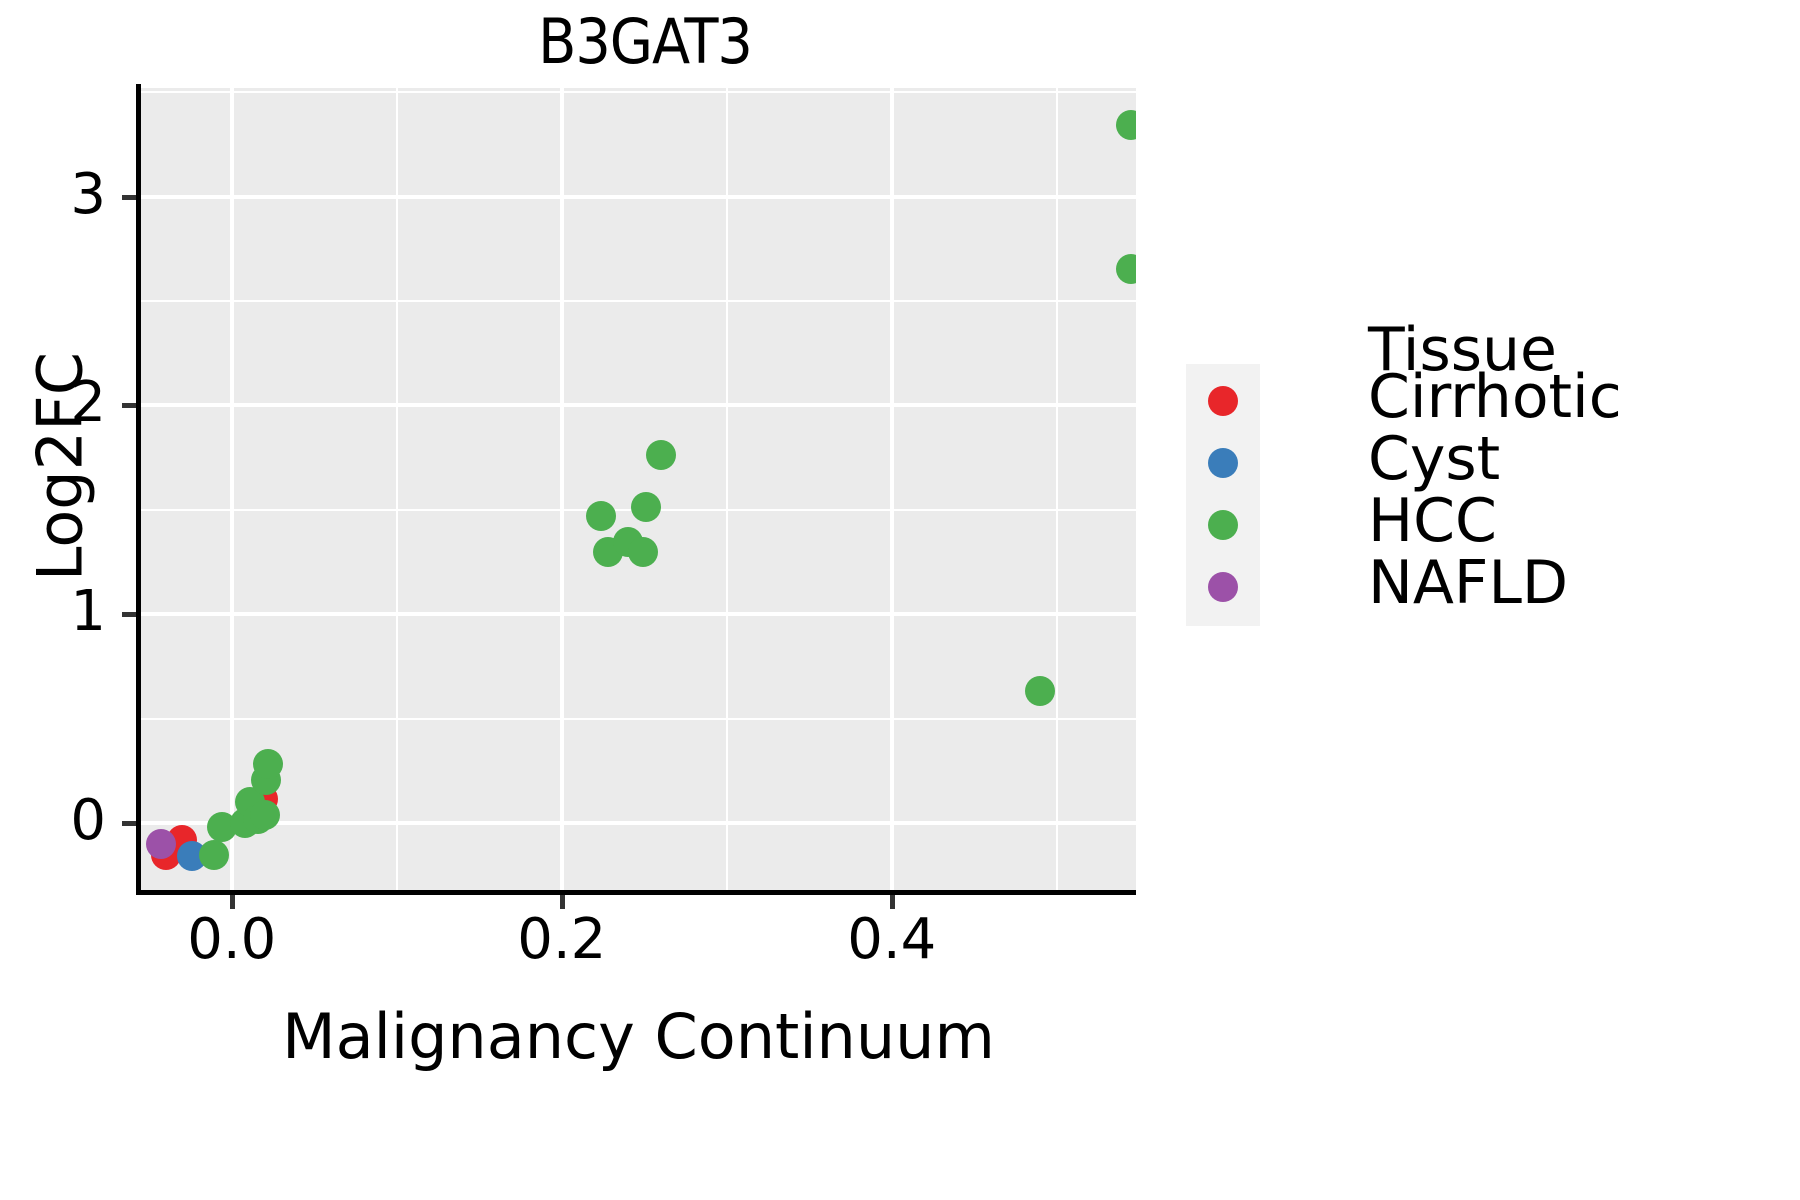  Describe the element at coordinates (160, 844) in the screenshot. I see `data-point-nafld` at that location.